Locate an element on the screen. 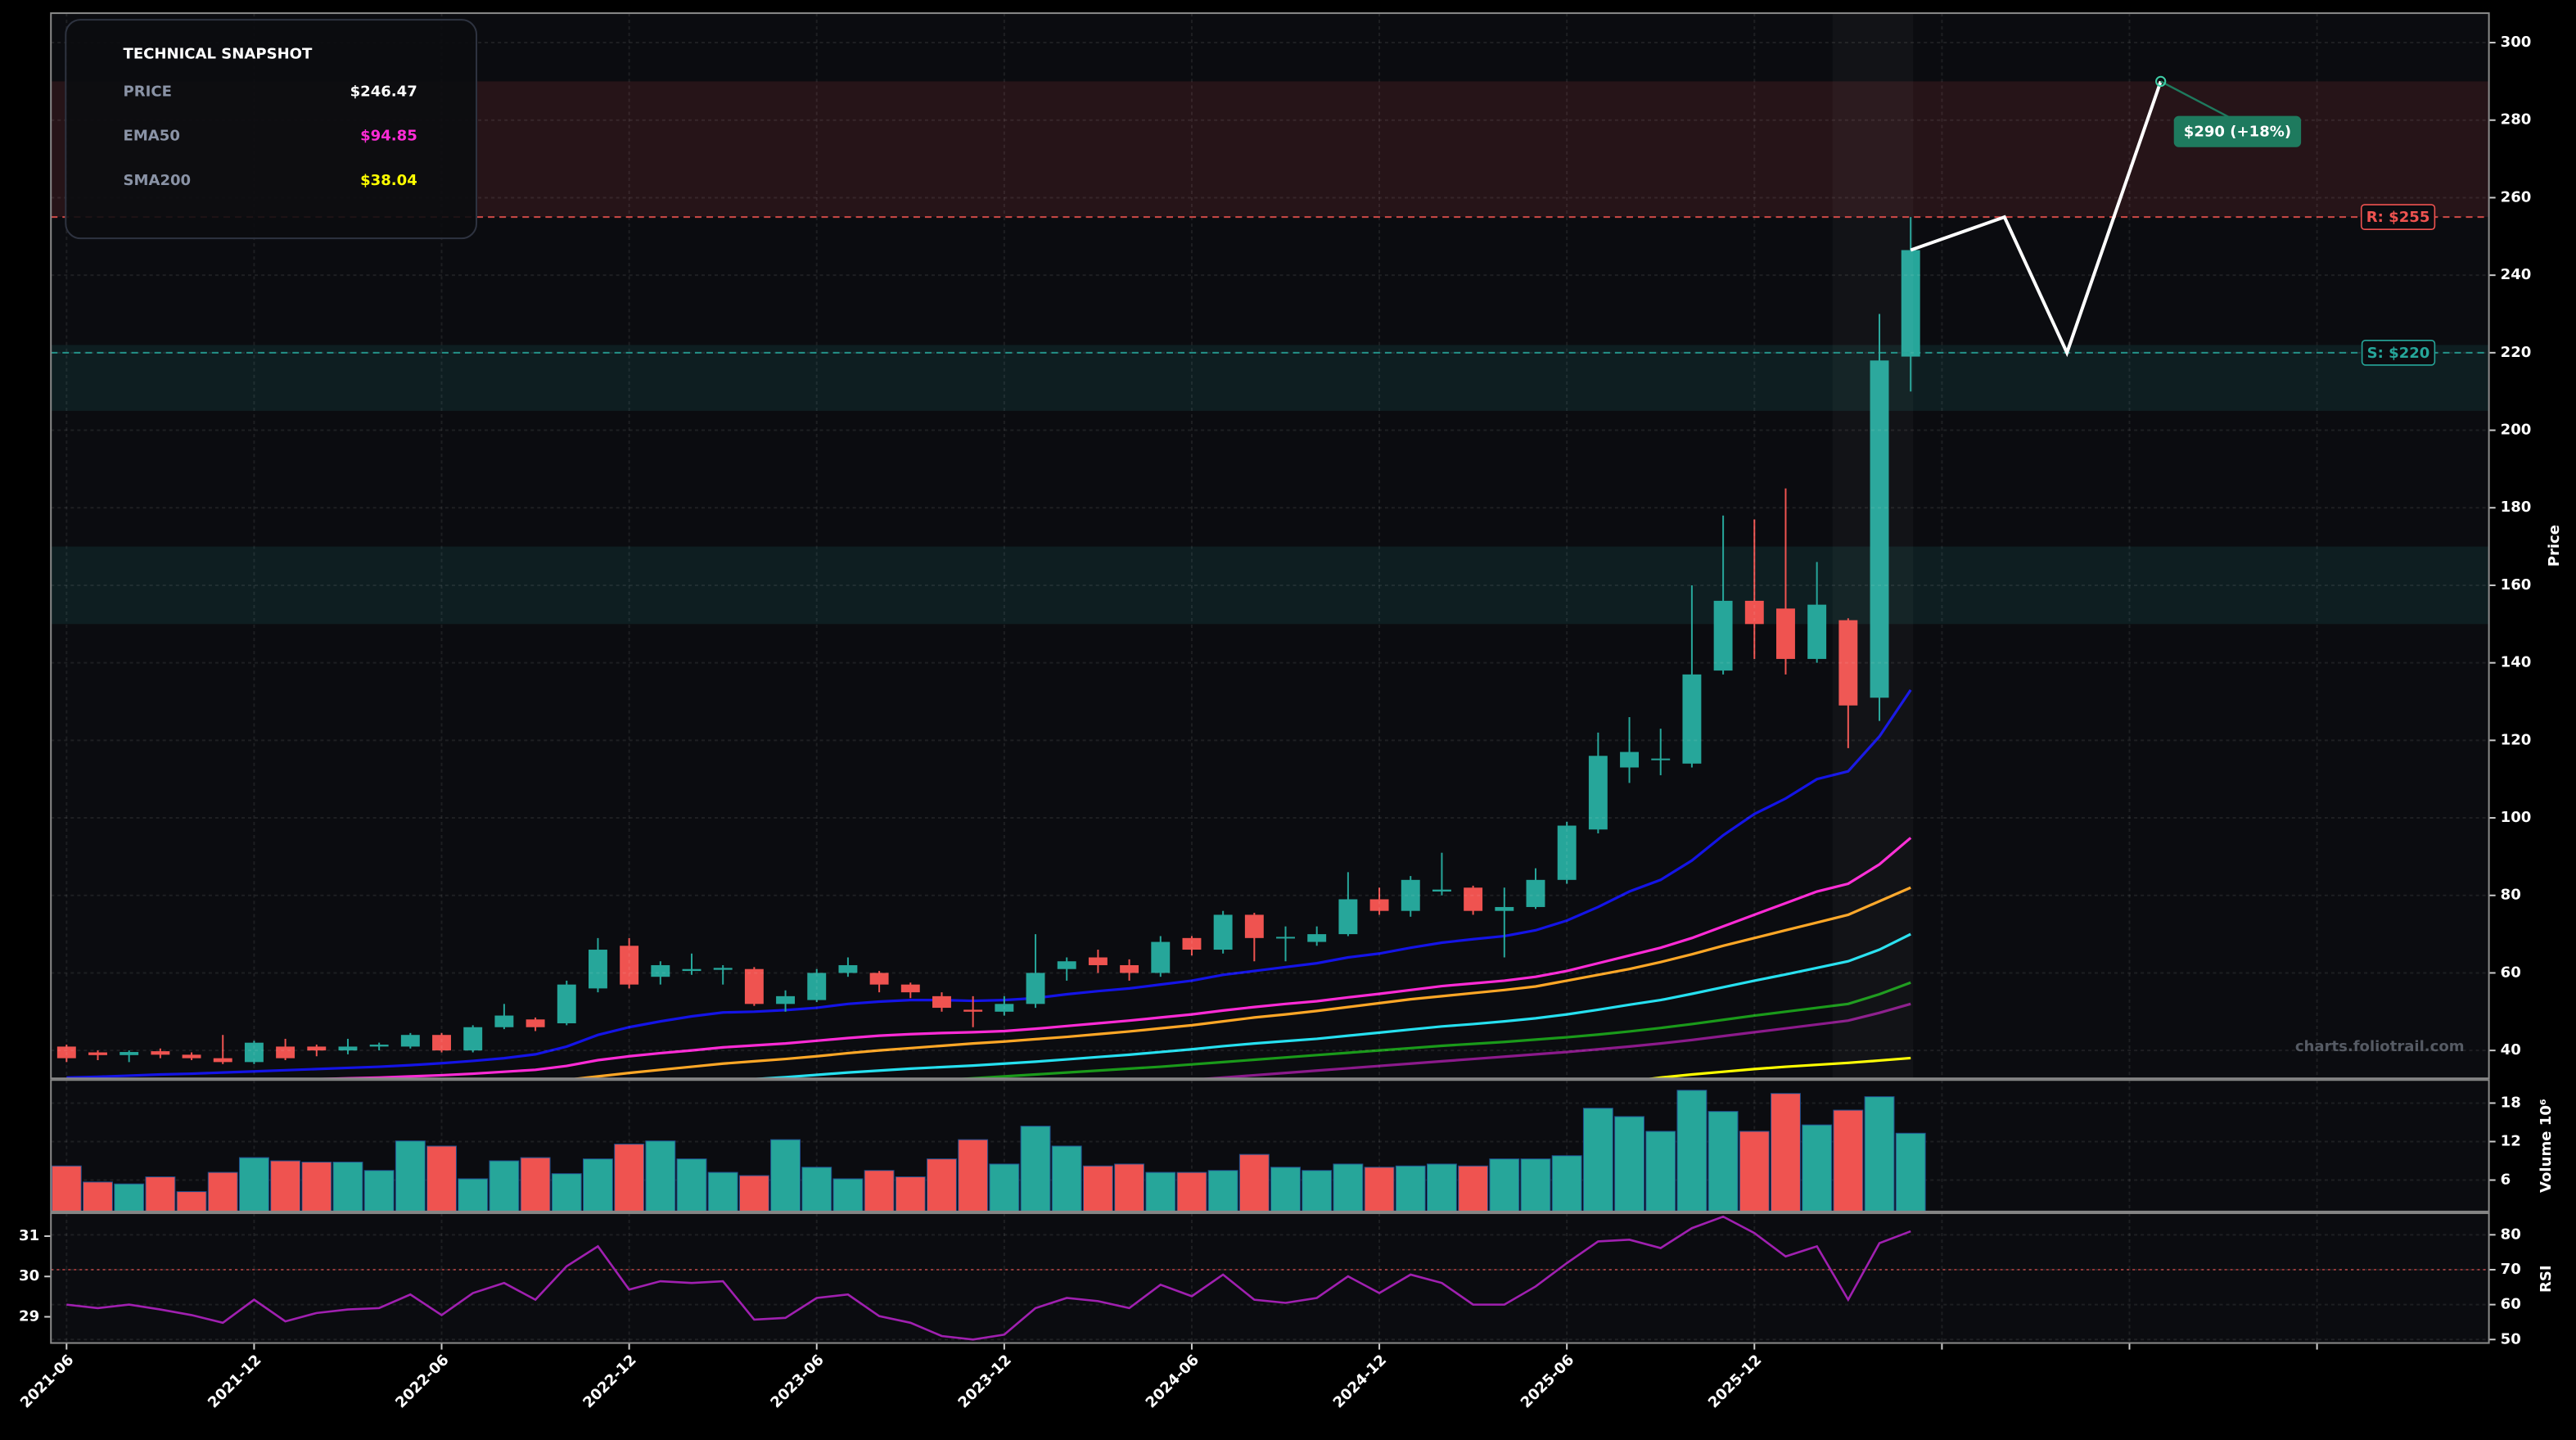 The image size is (2576, 1440). snapshot-title: TECHNICAL SNAPSHOT is located at coordinates (218, 53).